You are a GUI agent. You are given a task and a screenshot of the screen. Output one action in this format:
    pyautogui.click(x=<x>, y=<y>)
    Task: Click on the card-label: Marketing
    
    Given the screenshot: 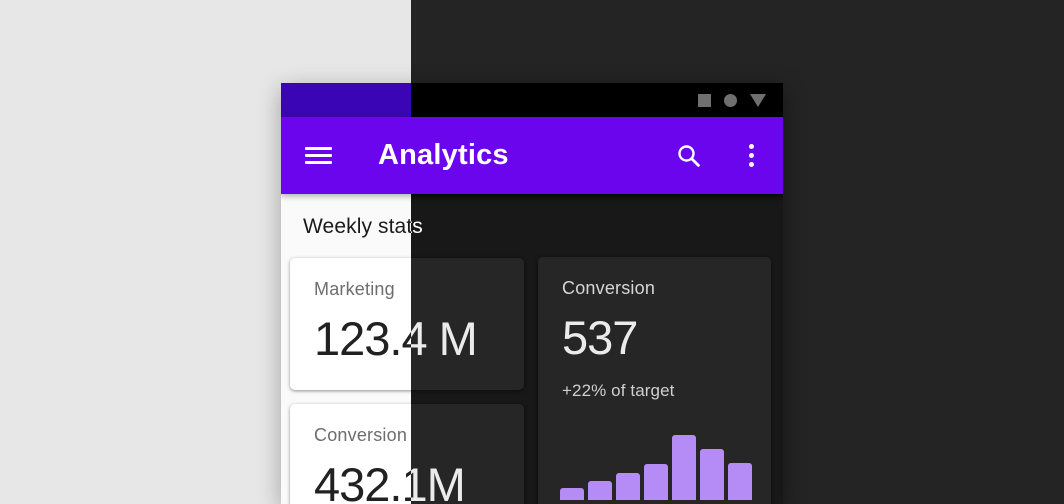 What is the action you would take?
    pyautogui.click(x=354, y=289)
    